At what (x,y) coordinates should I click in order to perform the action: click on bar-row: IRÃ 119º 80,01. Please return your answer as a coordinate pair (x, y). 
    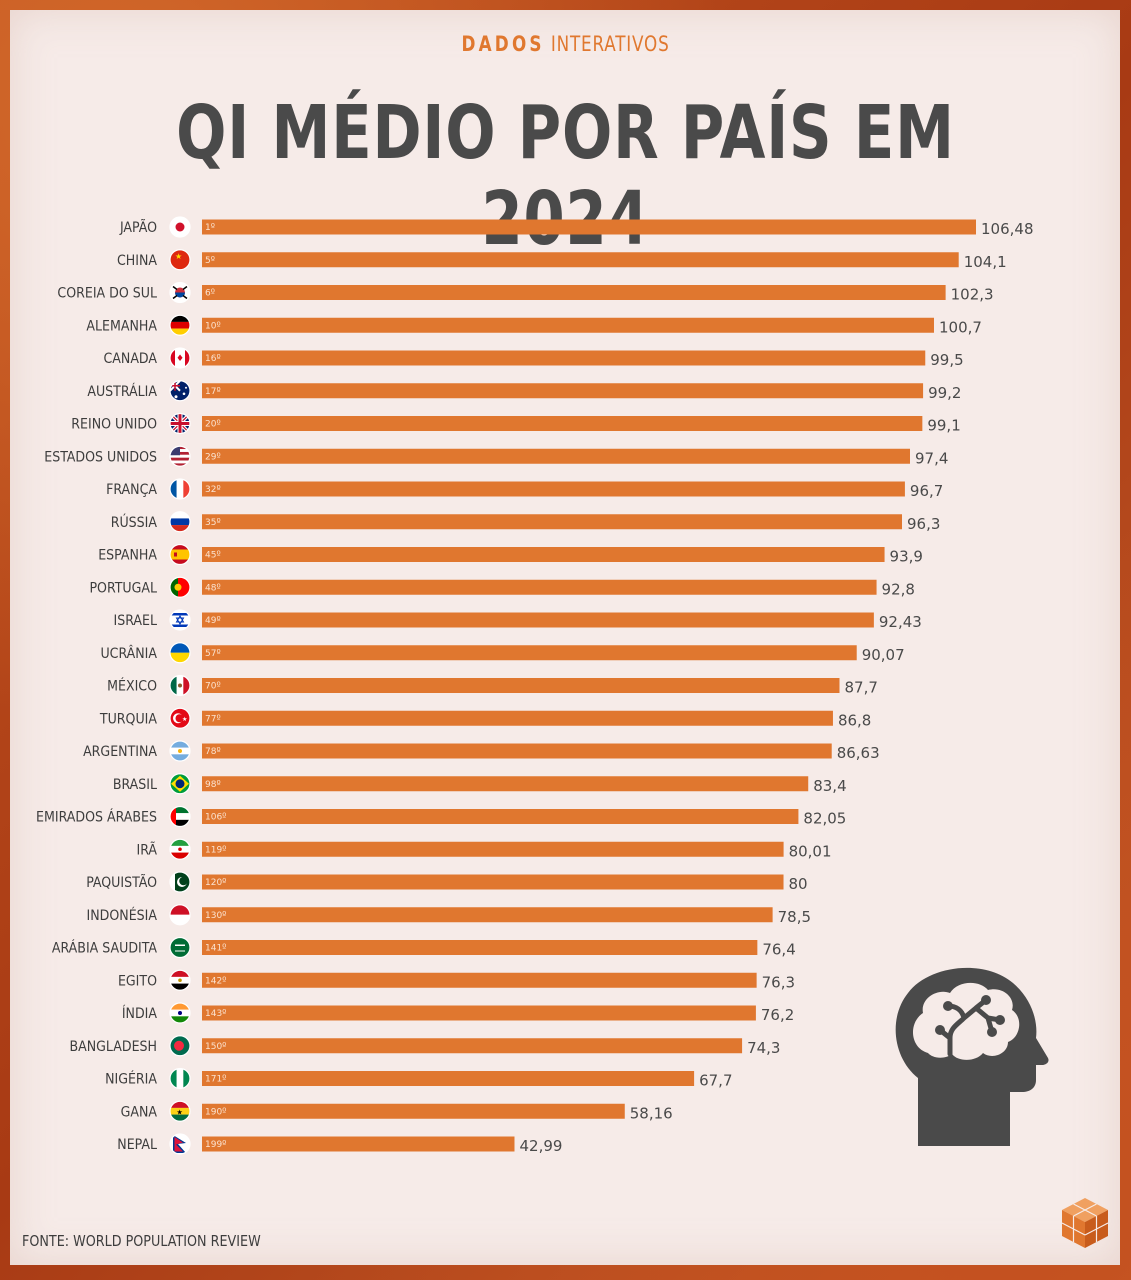
    Looking at the image, I should click on (484, 849).